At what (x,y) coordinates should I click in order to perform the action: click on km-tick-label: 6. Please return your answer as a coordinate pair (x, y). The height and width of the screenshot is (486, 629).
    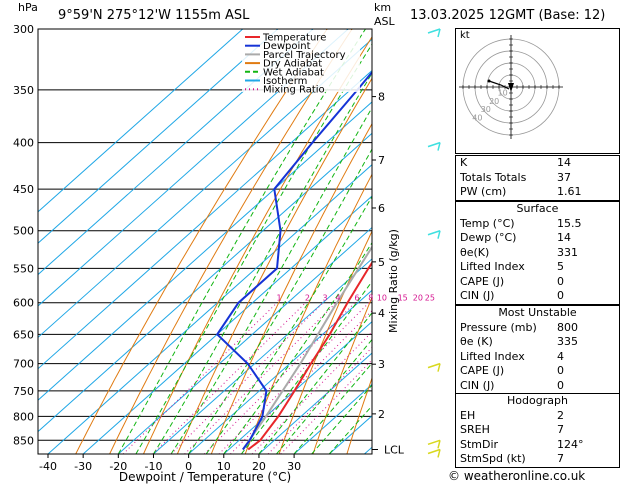
    Looking at the image, I should click on (381, 208).